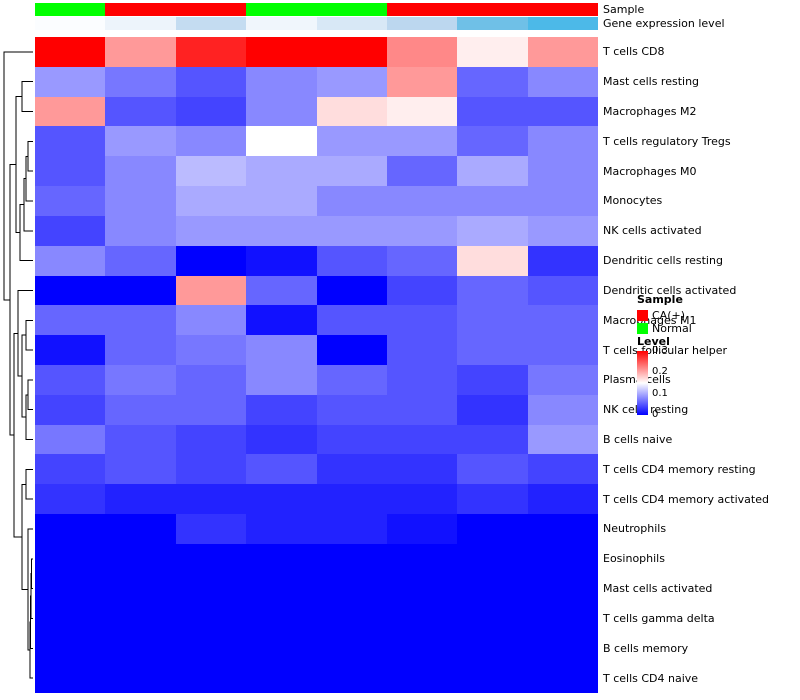 This screenshot has width=800, height=700. Describe the element at coordinates (651, 82) in the screenshot. I see `heatmap-row-label: Mast cells resting` at that location.